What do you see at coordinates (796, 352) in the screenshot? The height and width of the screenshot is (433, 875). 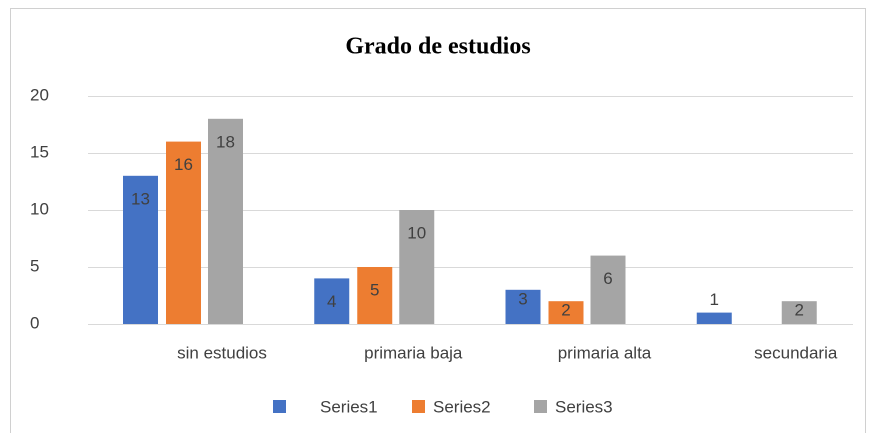 I see `x-tick-label: secundaria` at bounding box center [796, 352].